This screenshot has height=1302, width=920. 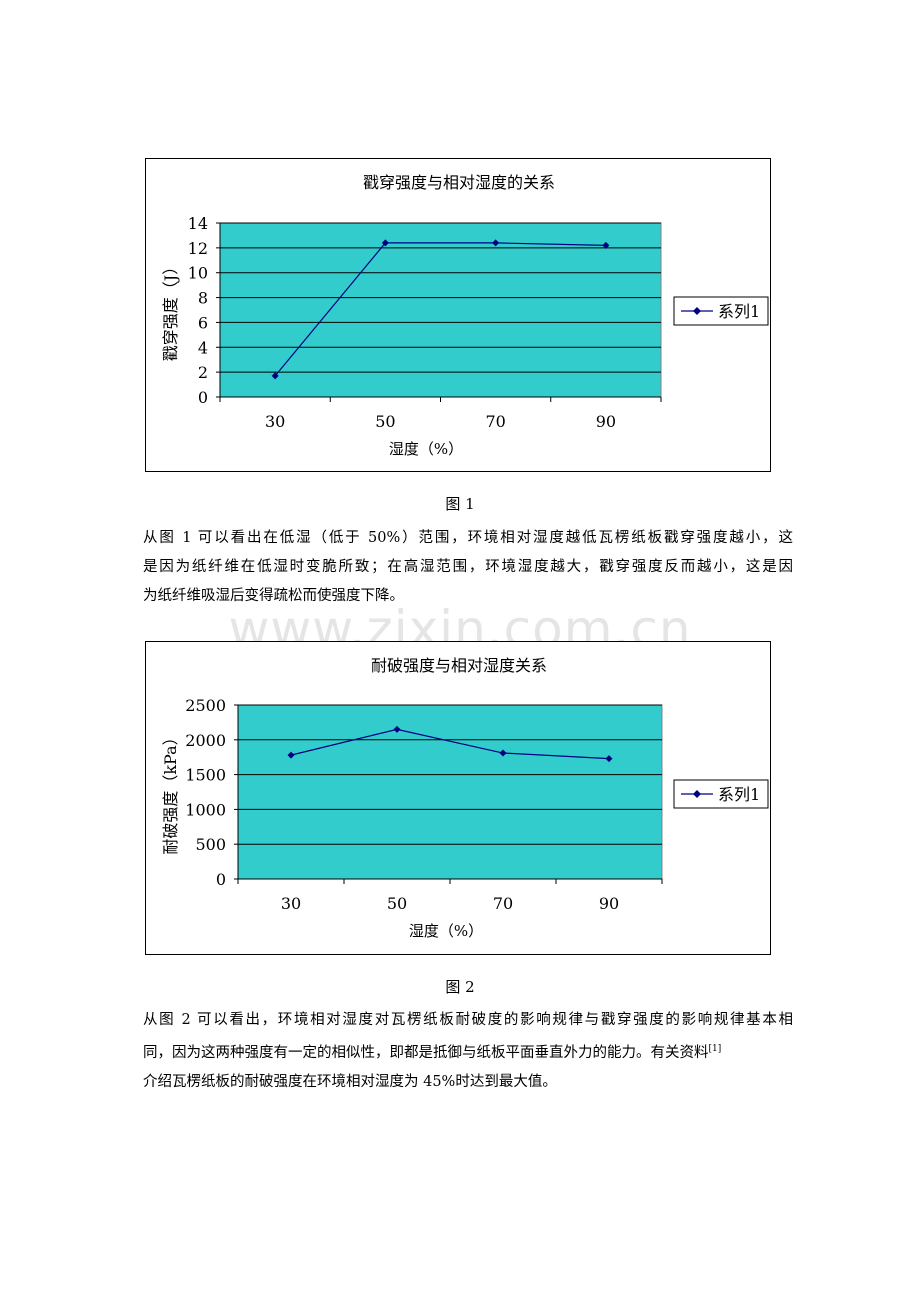 What do you see at coordinates (203, 372) in the screenshot?
I see `y-tick-label: 2` at bounding box center [203, 372].